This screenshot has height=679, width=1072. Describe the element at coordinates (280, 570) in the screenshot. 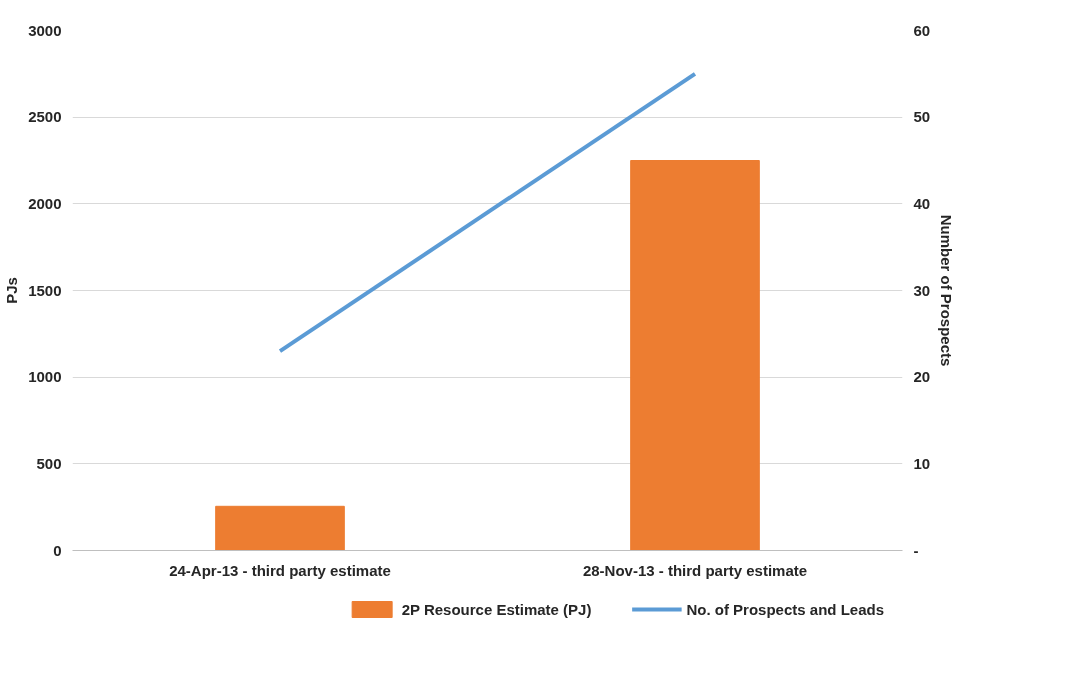

I see `x-tick-label: 24-Apr-13 - third party estimate` at that location.